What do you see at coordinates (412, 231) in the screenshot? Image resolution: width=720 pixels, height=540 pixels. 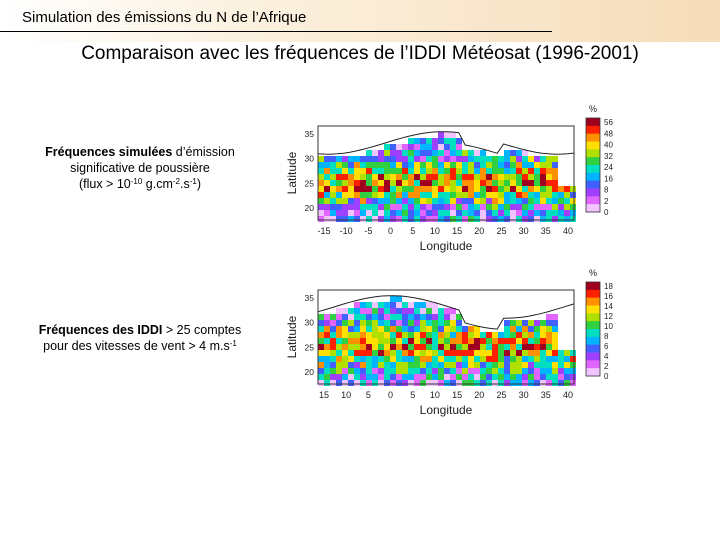 I see `x-tick-label: 5` at bounding box center [412, 231].